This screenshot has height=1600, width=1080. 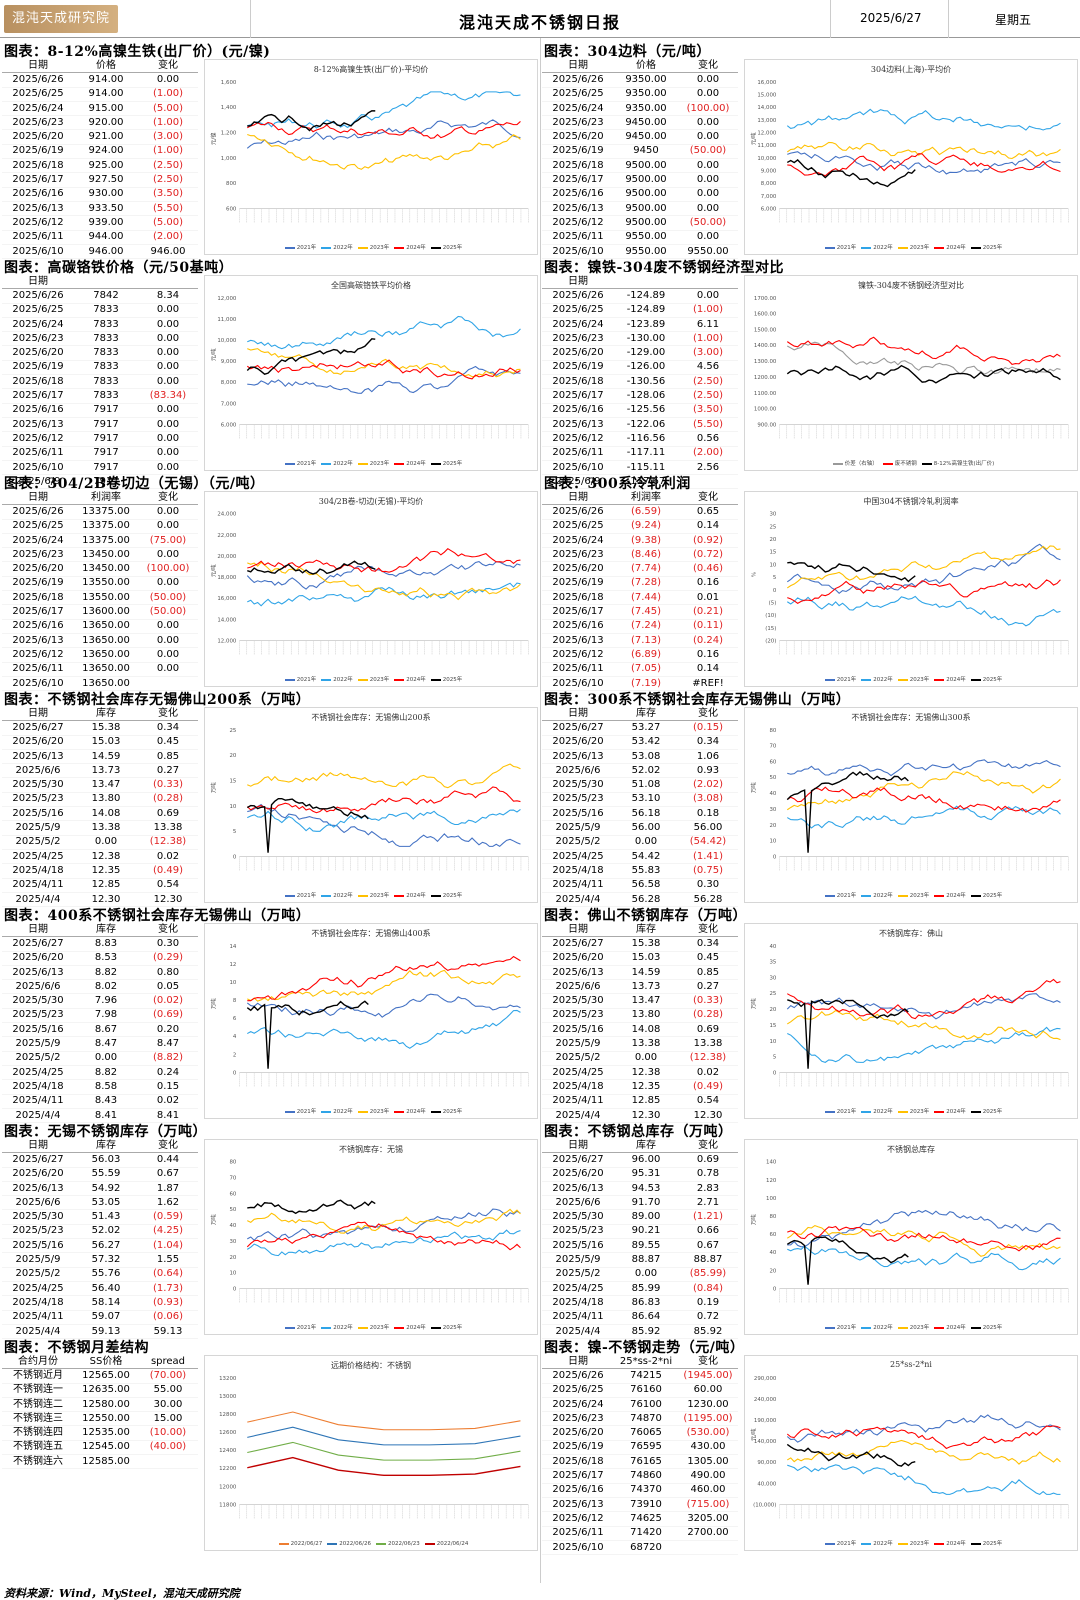 What do you see at coordinates (708, 799) in the screenshot?
I see `table-cell: (3.08)` at bounding box center [708, 799].